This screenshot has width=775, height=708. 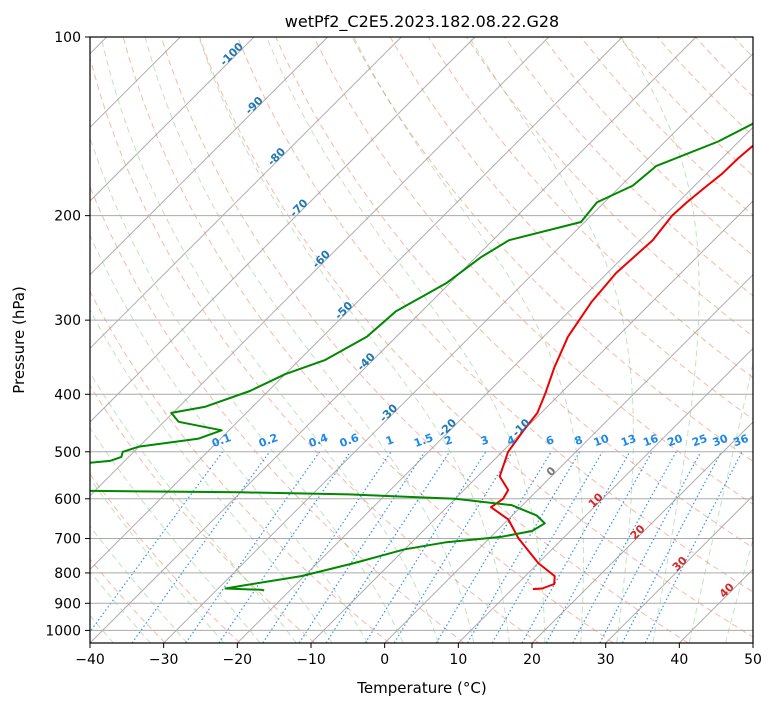 I want to click on mixing-ratio-label: 3, so click(x=485, y=440).